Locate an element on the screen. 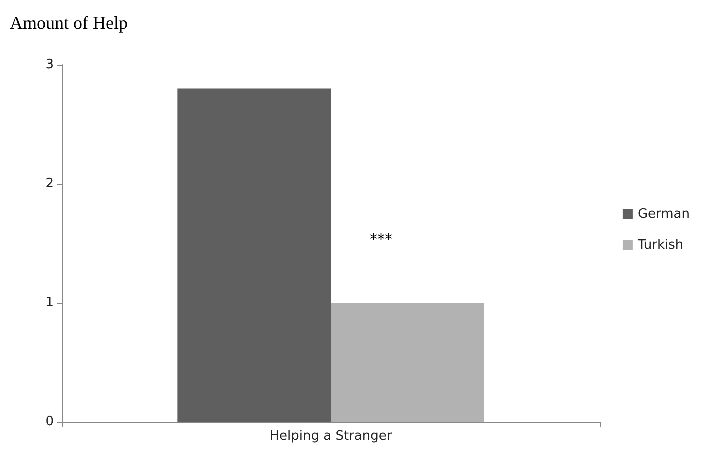  legend-label: Turkish is located at coordinates (660, 245).